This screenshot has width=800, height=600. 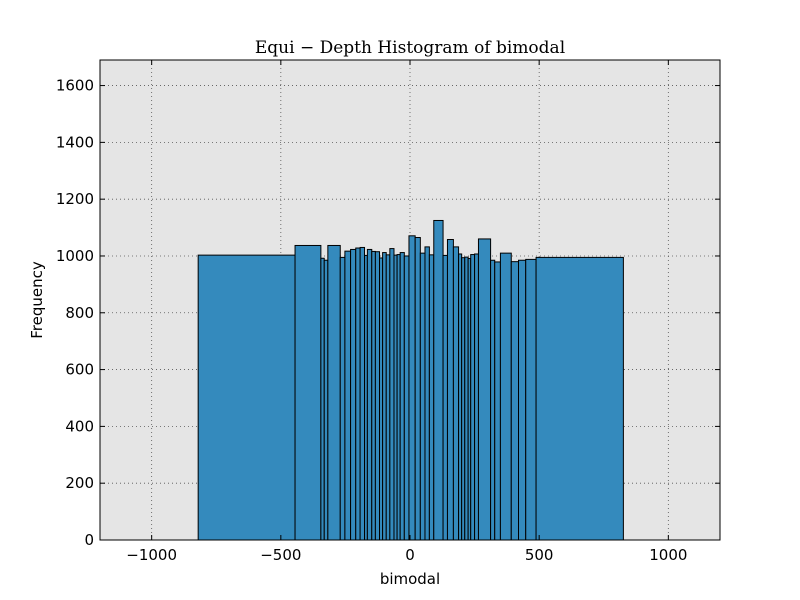 I want to click on y-tick-label: 1600, so click(x=75, y=86).